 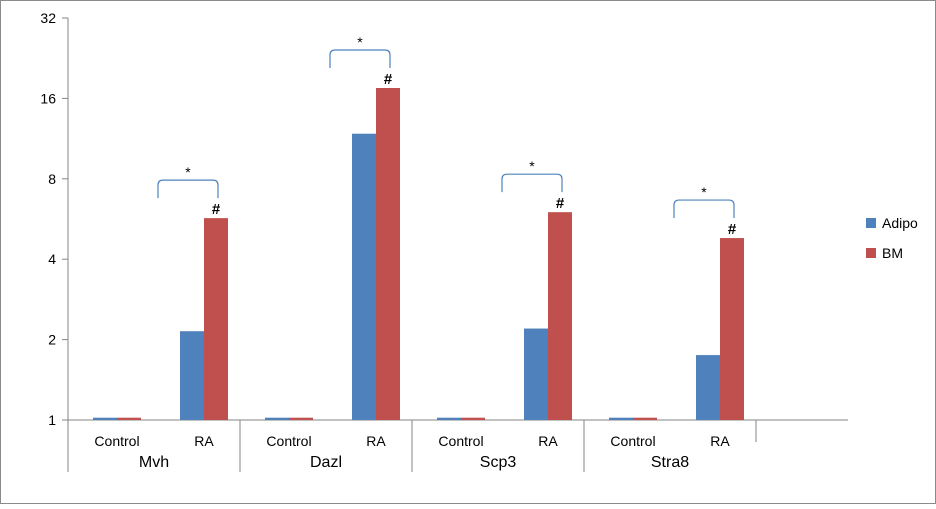 What do you see at coordinates (154, 462) in the screenshot?
I see `x-group-label: Mvh` at bounding box center [154, 462].